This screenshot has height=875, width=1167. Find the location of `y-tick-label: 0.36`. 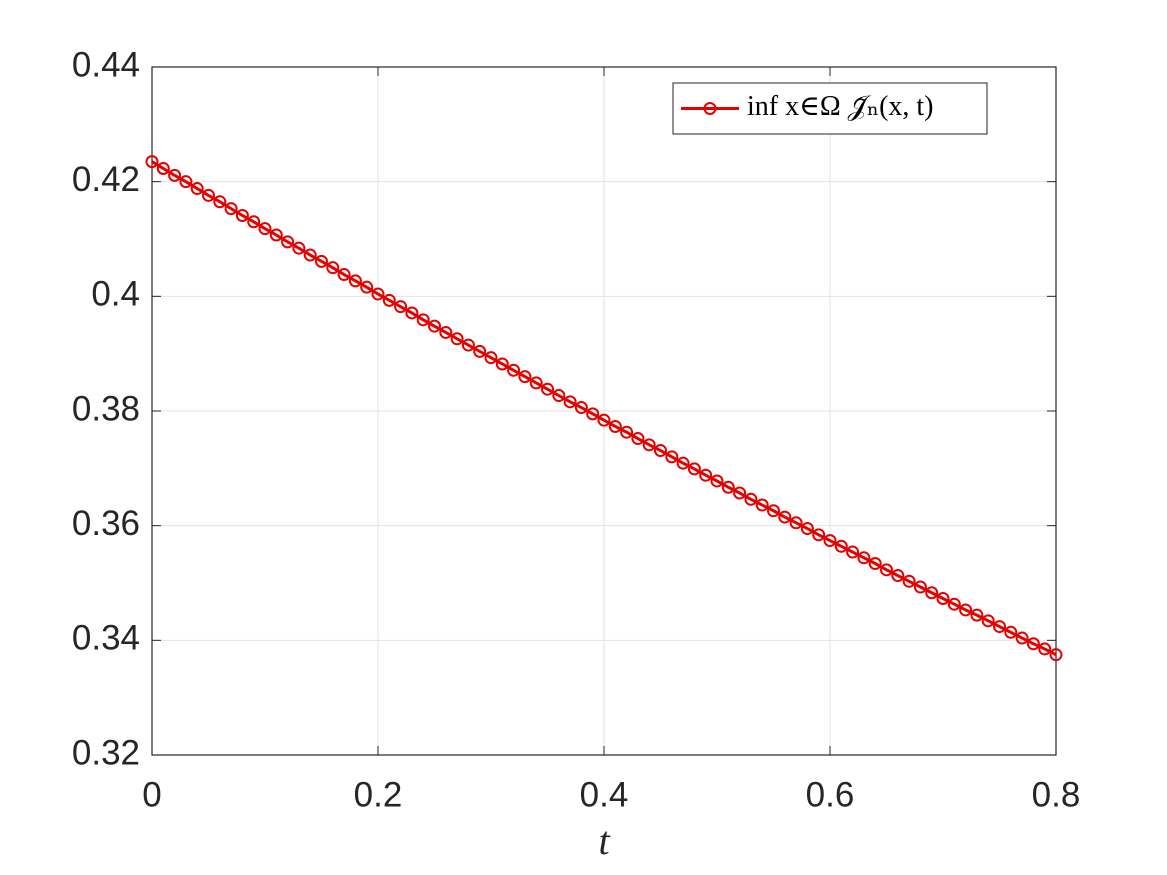

y-tick-label: 0.36 is located at coordinates (106, 523).